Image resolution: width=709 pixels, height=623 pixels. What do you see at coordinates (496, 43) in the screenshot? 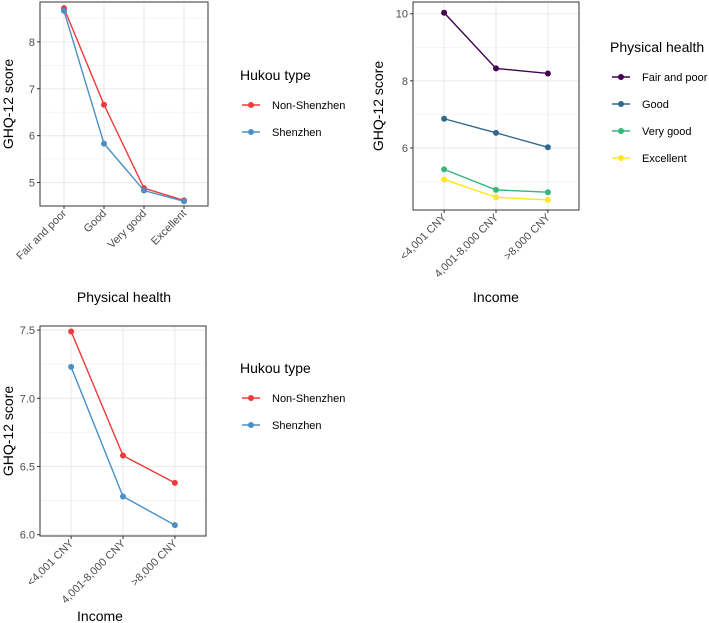
I see `series-fair-and-poor` at bounding box center [496, 43].